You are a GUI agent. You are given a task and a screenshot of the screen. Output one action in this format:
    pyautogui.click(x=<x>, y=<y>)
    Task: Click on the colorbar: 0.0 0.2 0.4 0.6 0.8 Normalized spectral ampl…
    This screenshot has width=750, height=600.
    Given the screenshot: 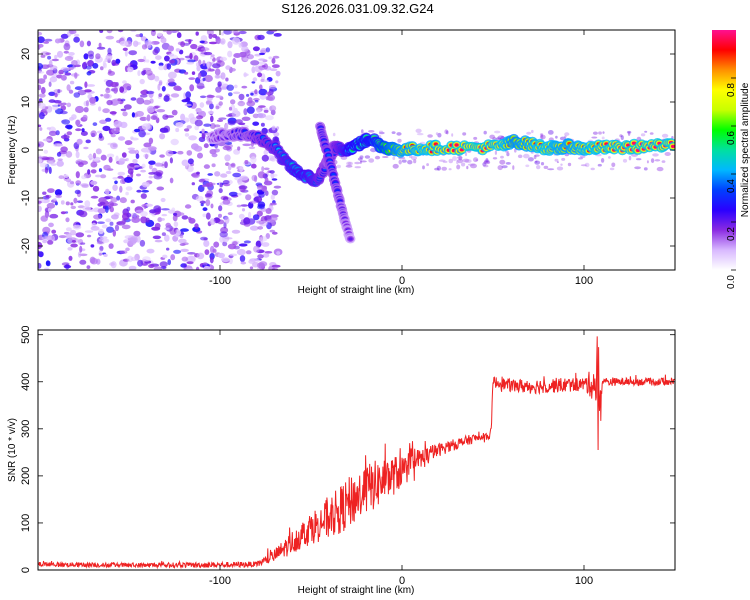 What is the action you would take?
    pyautogui.click(x=731, y=159)
    